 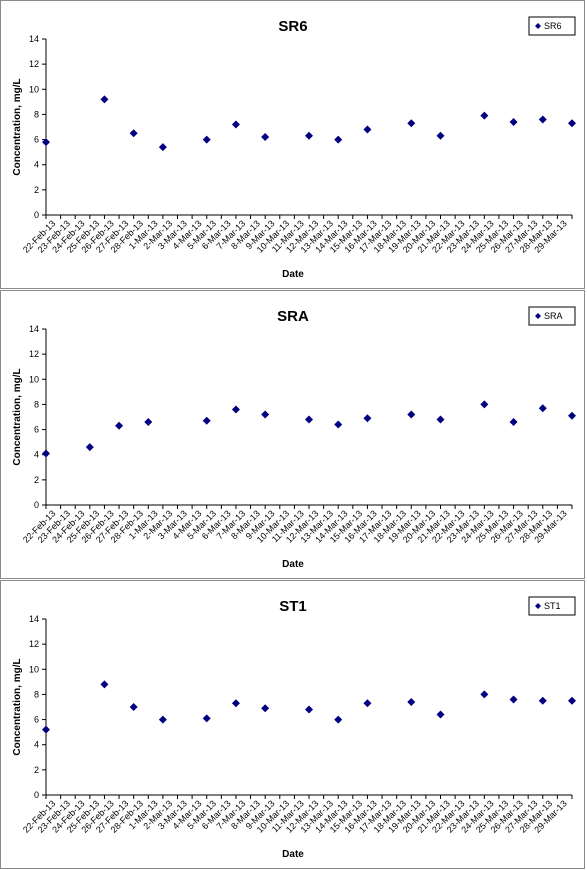 I want to click on chart-title: SRA, so click(x=293, y=316).